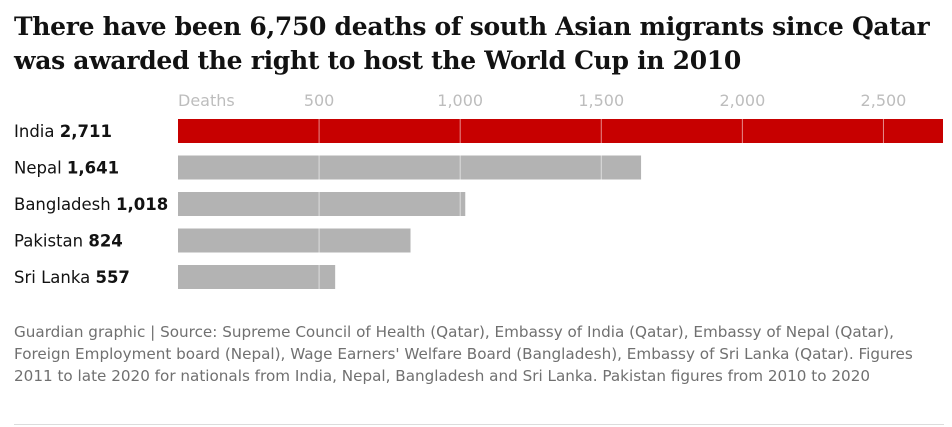 The height and width of the screenshot is (427, 952). I want to click on x-tick-label: 1,500, so click(601, 100).